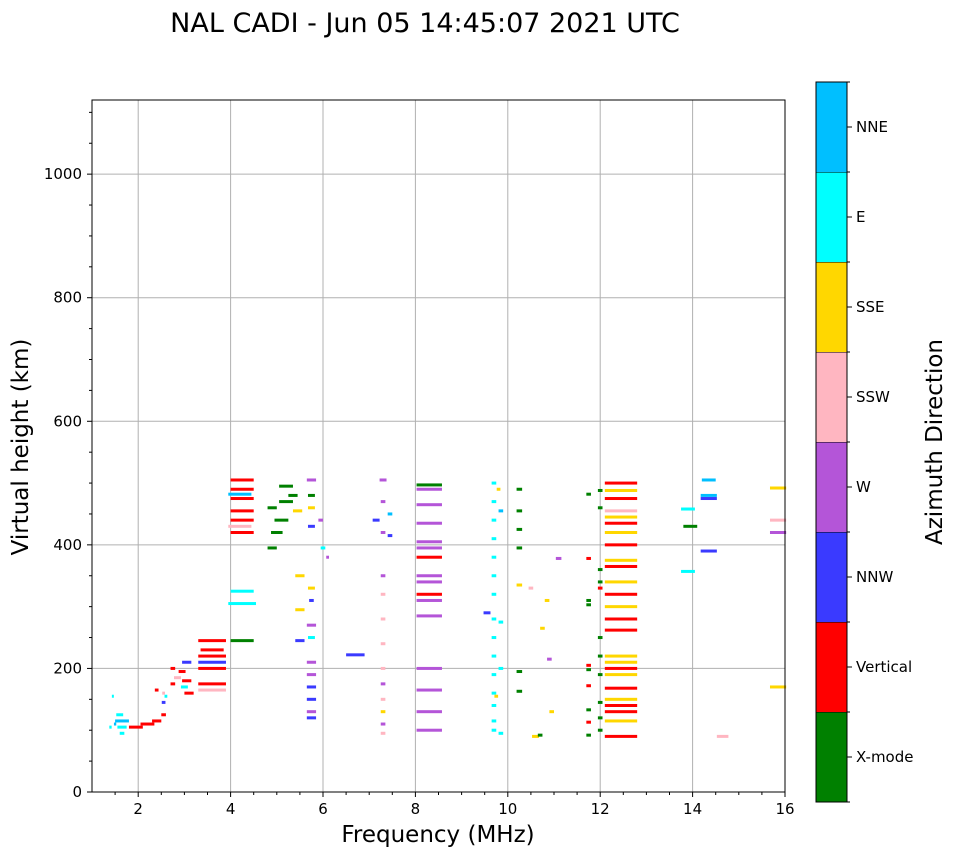  What do you see at coordinates (67, 421) in the screenshot?
I see `y-tick-label: 600` at bounding box center [67, 421].